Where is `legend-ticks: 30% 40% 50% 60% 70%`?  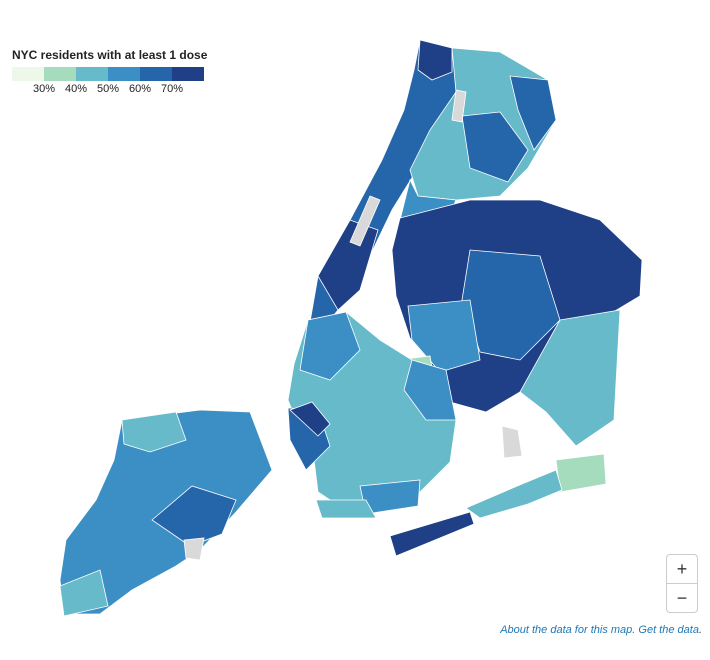
legend-ticks: 30% 40% 50% 60% 70% is located at coordinates (108, 89).